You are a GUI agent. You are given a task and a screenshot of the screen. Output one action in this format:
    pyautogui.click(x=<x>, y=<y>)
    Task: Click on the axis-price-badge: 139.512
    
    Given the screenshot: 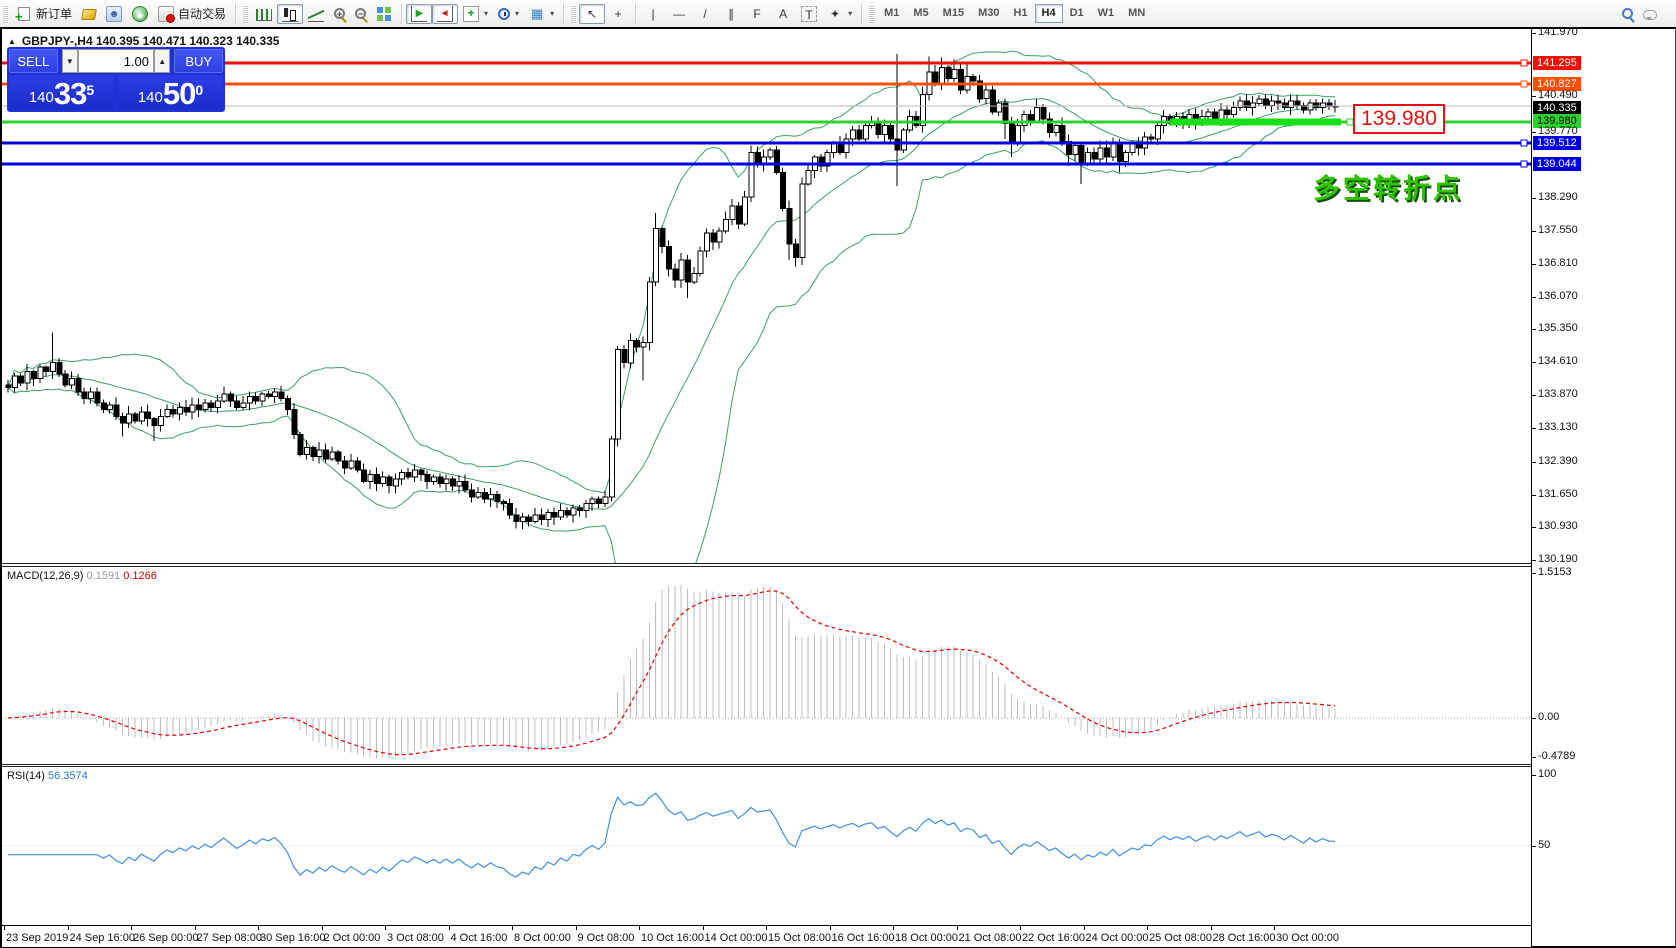 What is the action you would take?
    pyautogui.click(x=1557, y=143)
    